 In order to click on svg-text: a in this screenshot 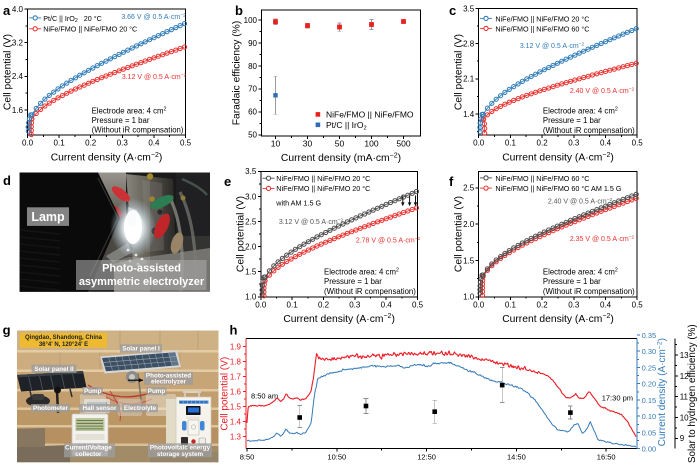, I will do `click(7, 10)`.